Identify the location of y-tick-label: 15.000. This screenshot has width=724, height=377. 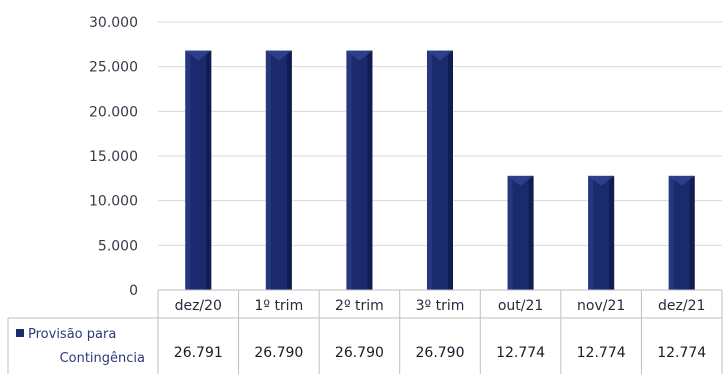
(113, 157).